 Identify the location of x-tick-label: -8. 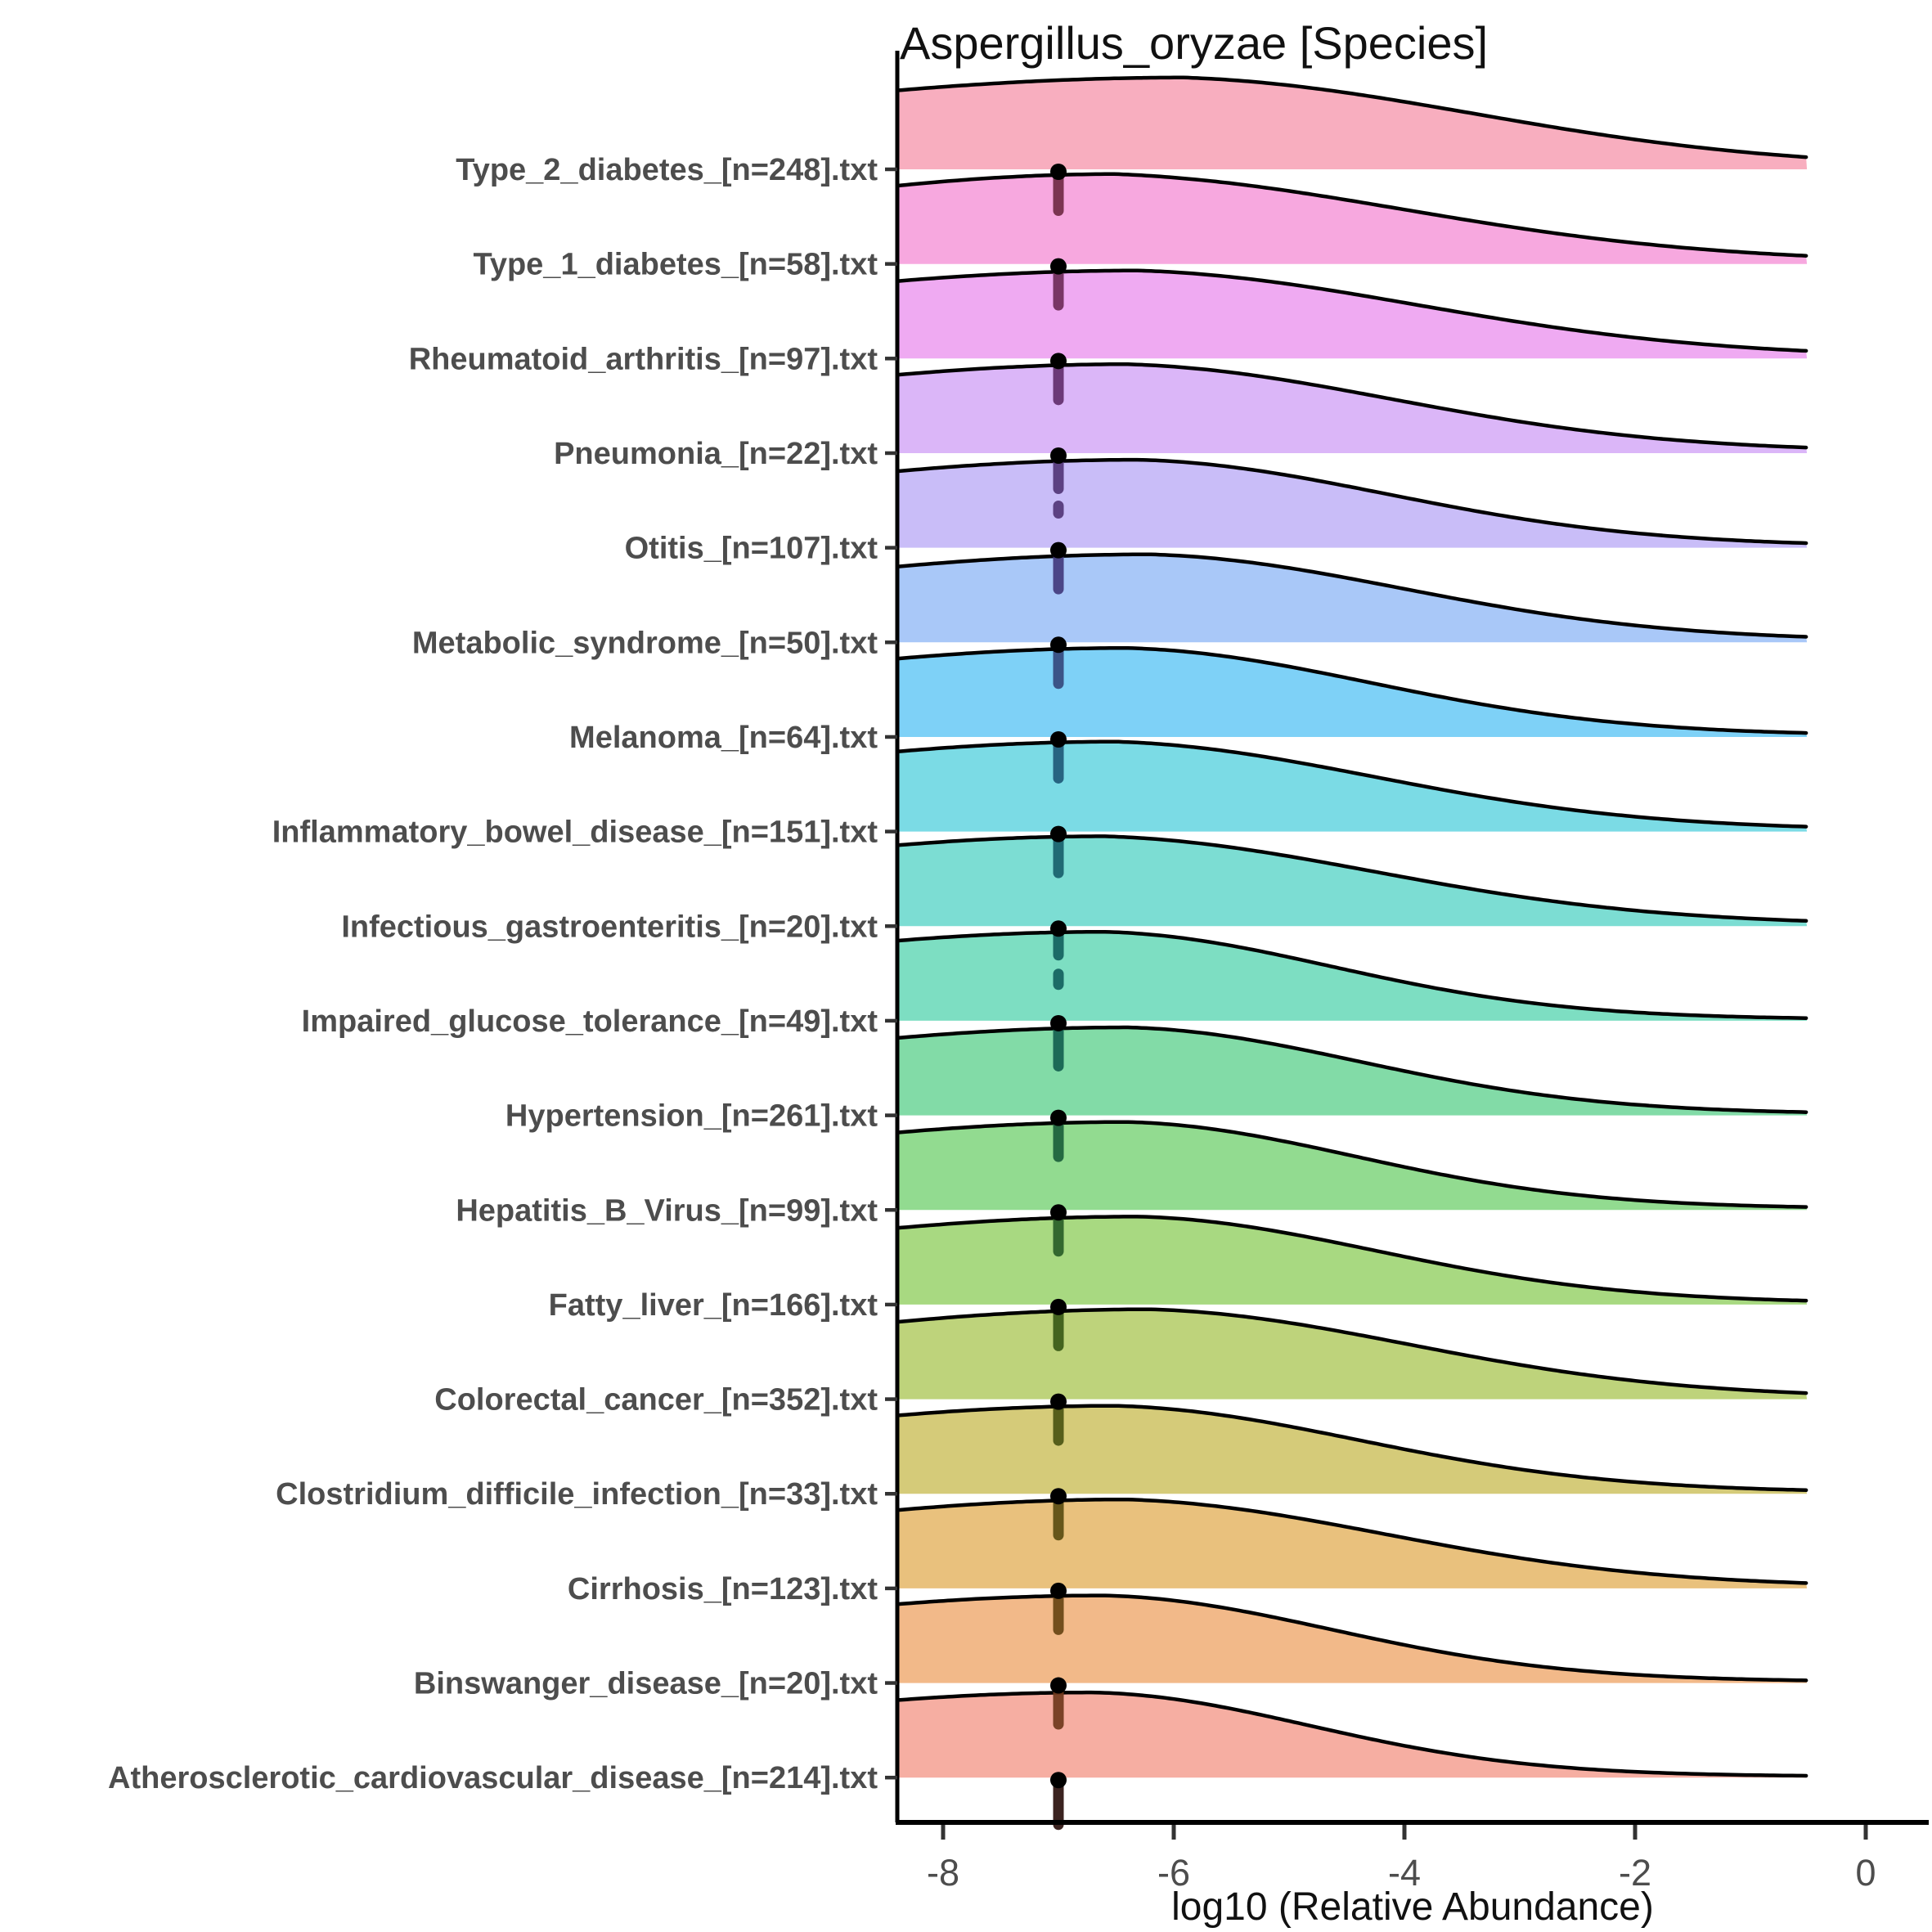
(943, 1873).